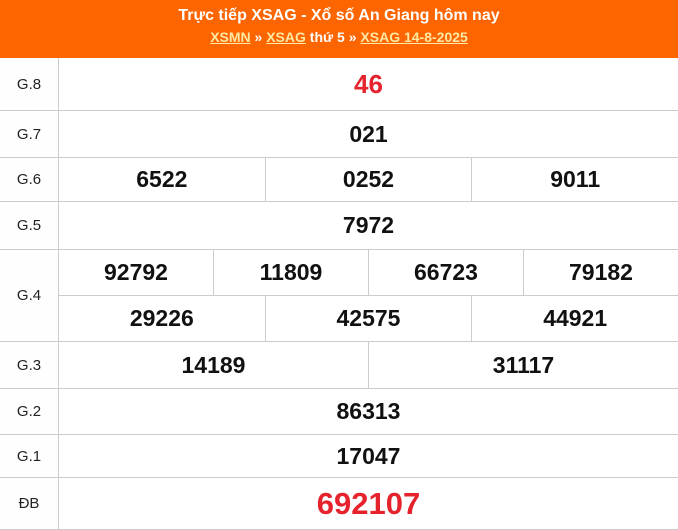 Image resolution: width=678 pixels, height=530 pixels. What do you see at coordinates (368, 83) in the screenshot?
I see `prize-number-g8: 46` at bounding box center [368, 83].